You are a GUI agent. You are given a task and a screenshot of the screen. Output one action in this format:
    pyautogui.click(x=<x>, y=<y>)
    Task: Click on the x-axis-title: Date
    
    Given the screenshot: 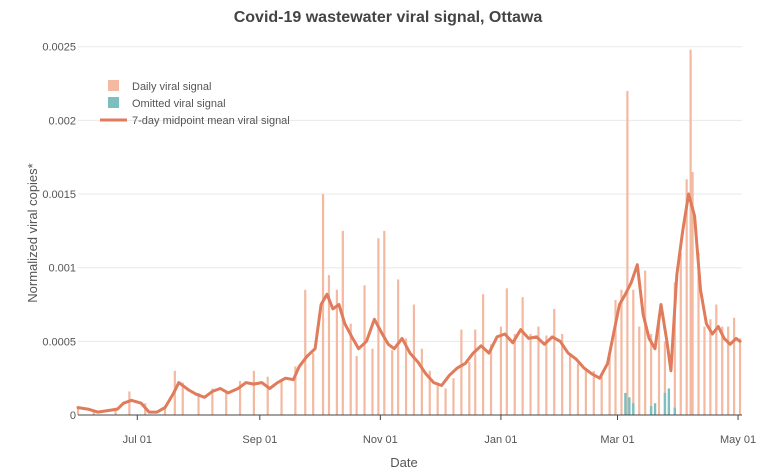 What is the action you would take?
    pyautogui.click(x=403, y=462)
    